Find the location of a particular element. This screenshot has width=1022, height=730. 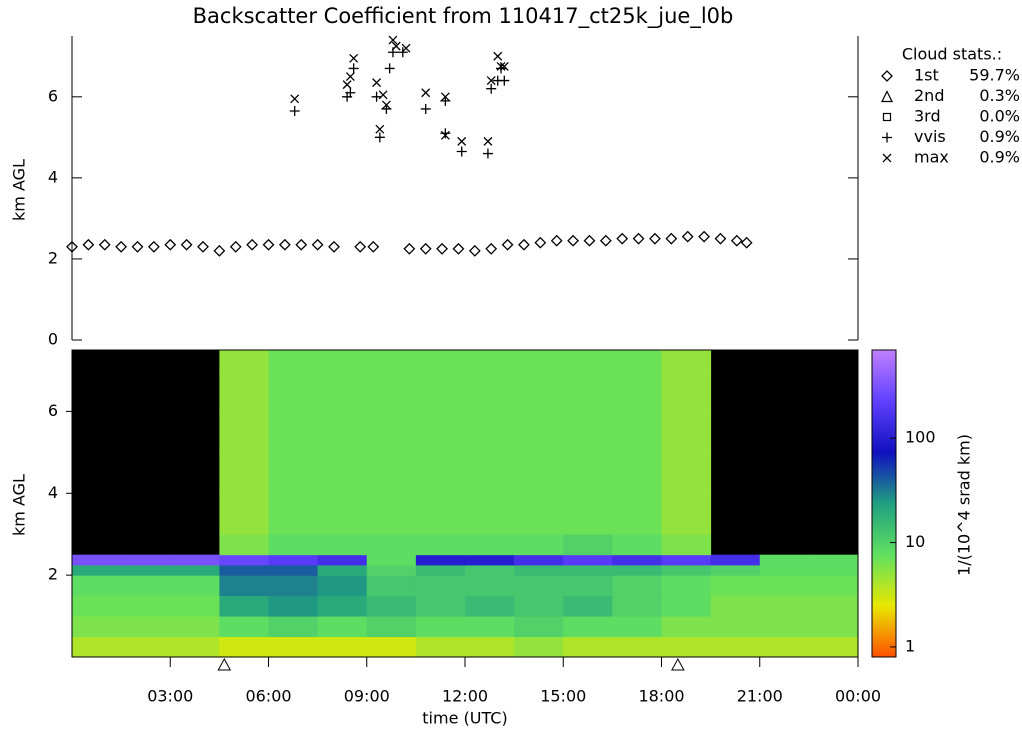

x-tick-label: 06:00 is located at coordinates (268, 696).